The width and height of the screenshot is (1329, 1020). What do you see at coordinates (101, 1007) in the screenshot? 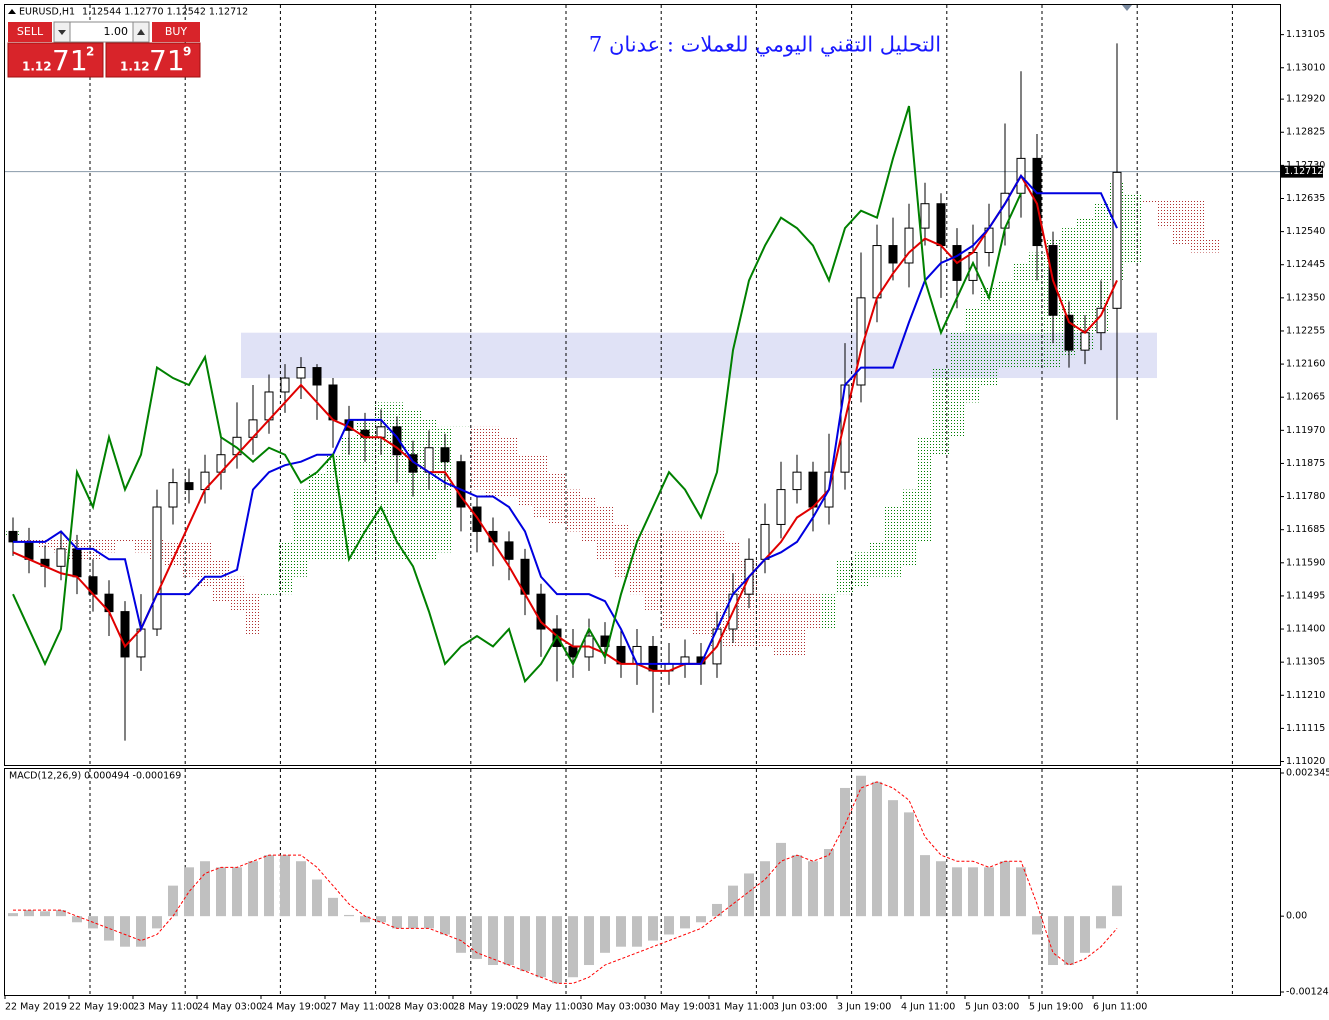
I see `x-tick-label: 22 May 19:00` at bounding box center [101, 1007].